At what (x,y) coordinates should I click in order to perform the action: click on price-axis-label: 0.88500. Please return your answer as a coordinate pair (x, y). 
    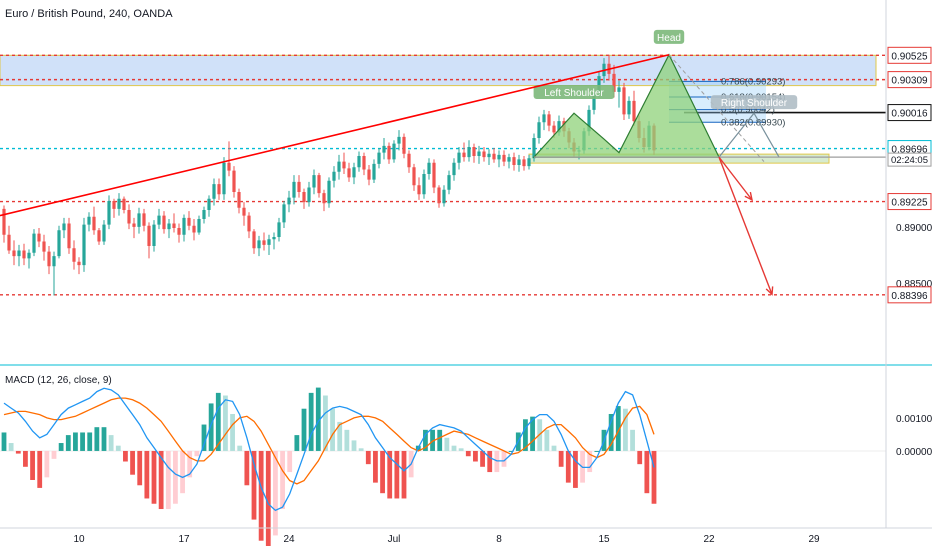
    Looking at the image, I should click on (914, 284).